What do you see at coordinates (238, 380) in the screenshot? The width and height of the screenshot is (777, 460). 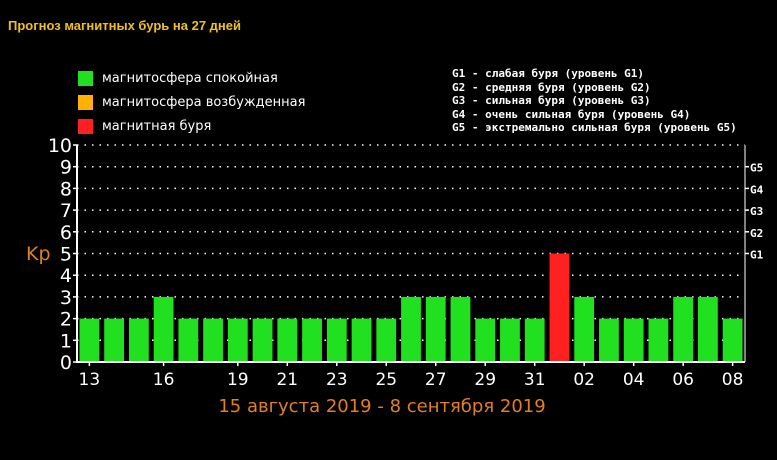 I see `x-tick-label: 19` at bounding box center [238, 380].